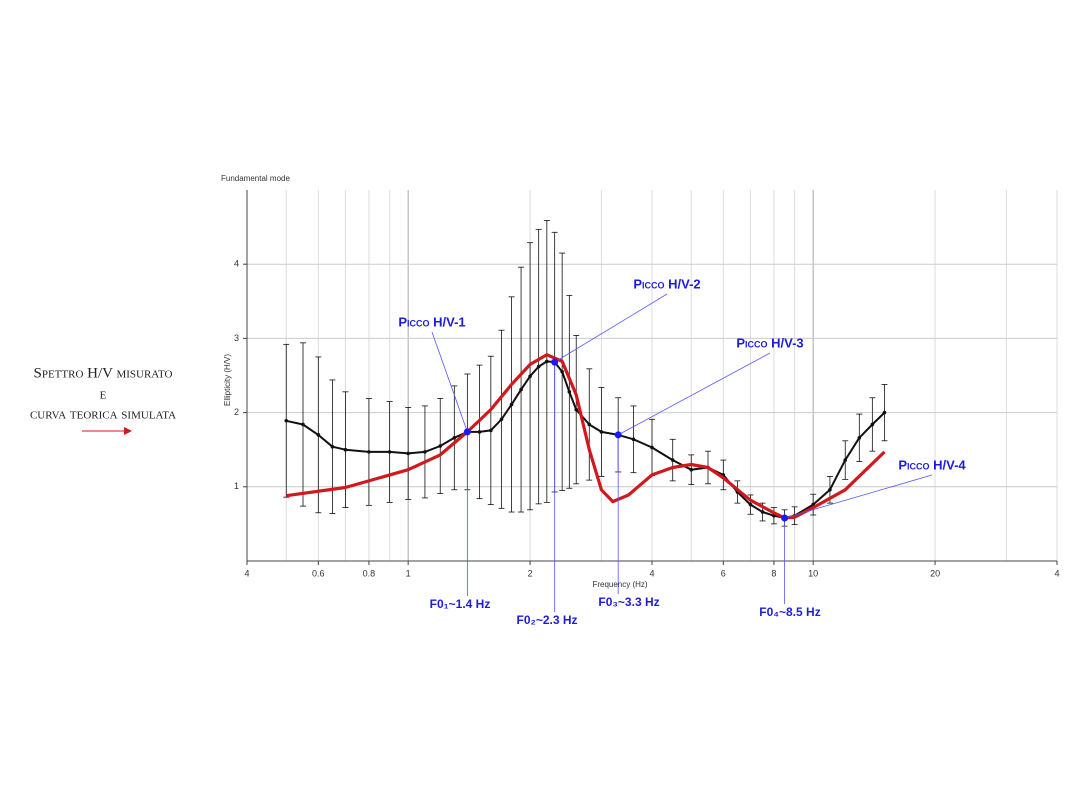 The width and height of the screenshot is (1067, 800). Describe the element at coordinates (619, 584) in the screenshot. I see `x-axis-label: Frequency (Hz)` at that location.